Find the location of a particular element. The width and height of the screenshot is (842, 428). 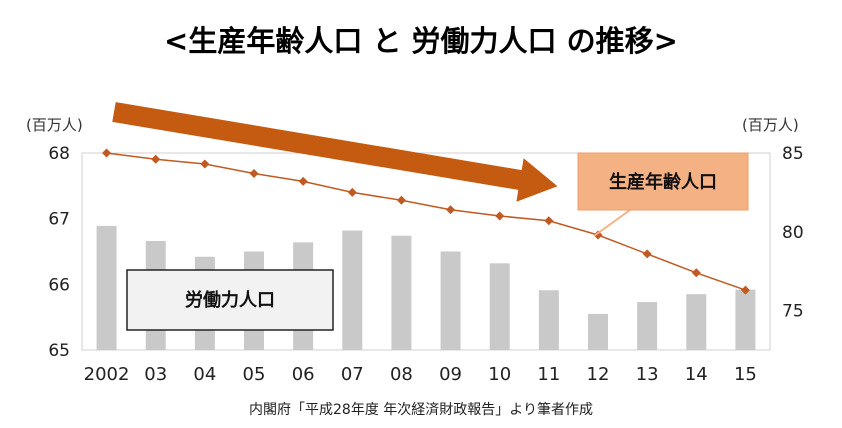

line-point-2002 is located at coordinates (107, 153).